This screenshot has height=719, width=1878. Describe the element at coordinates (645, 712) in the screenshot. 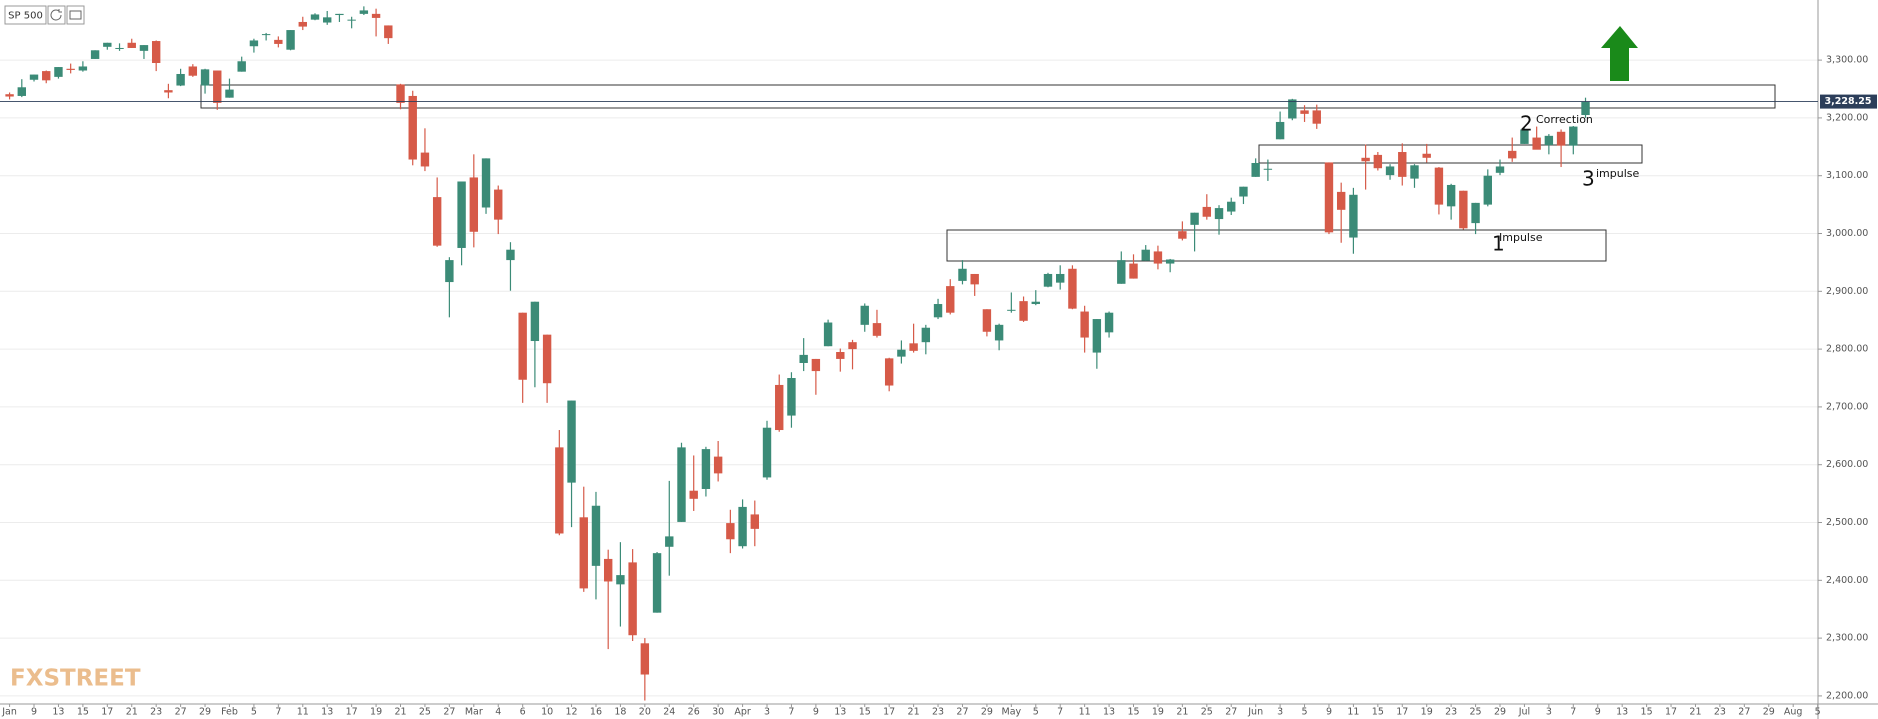

I see `x-tick-label: 20` at that location.